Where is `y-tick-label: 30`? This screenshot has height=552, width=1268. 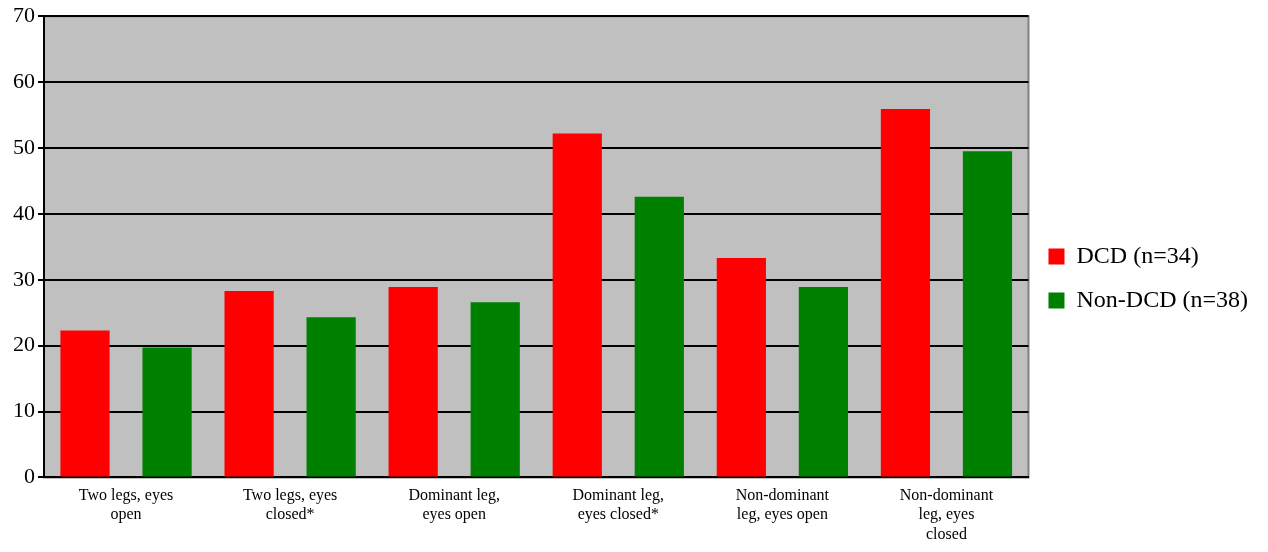 y-tick-label: 30 is located at coordinates (24, 278).